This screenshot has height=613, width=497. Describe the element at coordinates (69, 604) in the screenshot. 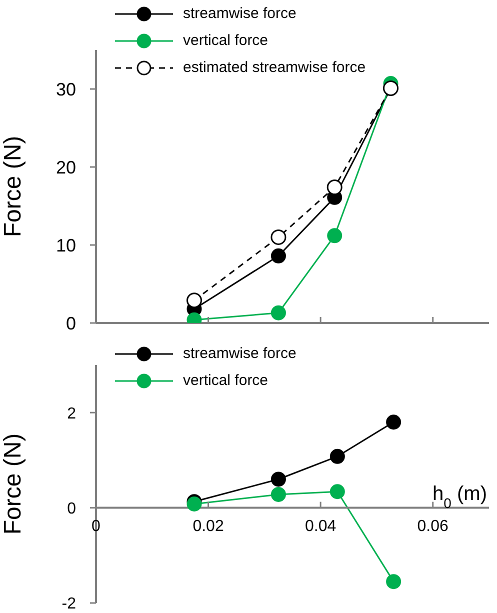

I see `y-tick-label: -2` at that location.